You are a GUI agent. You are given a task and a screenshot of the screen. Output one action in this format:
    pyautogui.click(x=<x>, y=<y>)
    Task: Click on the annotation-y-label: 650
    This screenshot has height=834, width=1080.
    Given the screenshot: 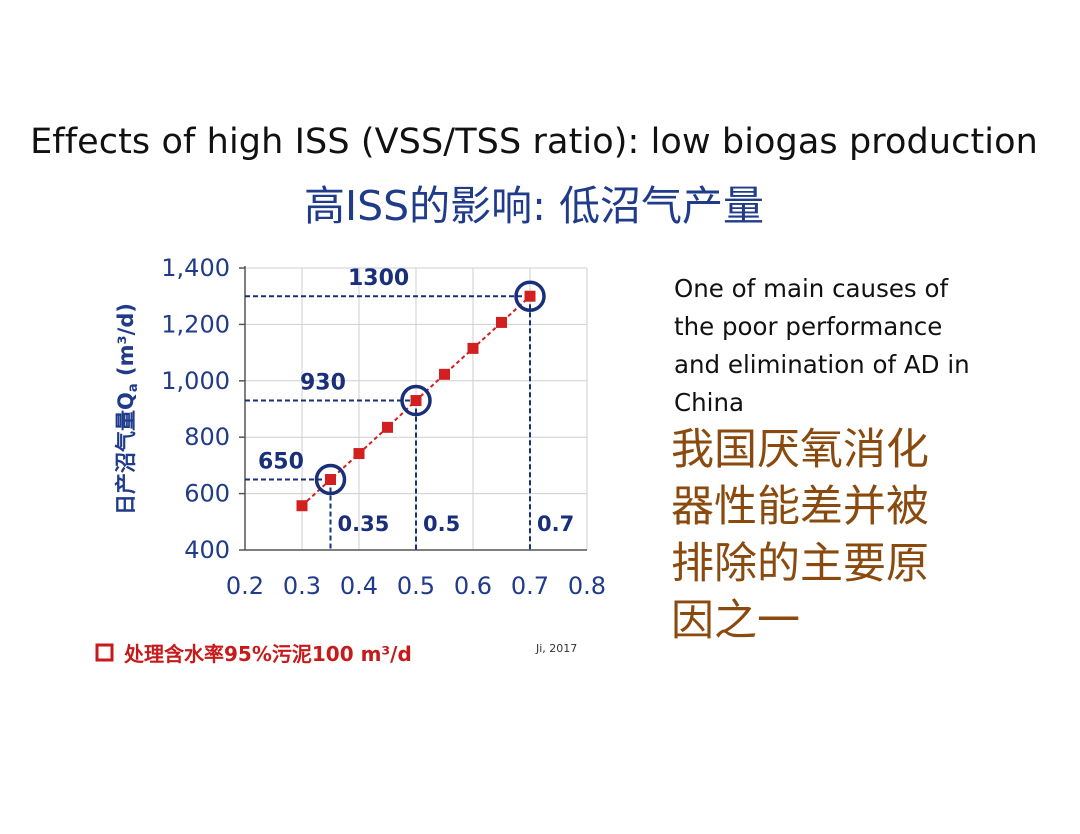 What is the action you would take?
    pyautogui.click(x=281, y=462)
    